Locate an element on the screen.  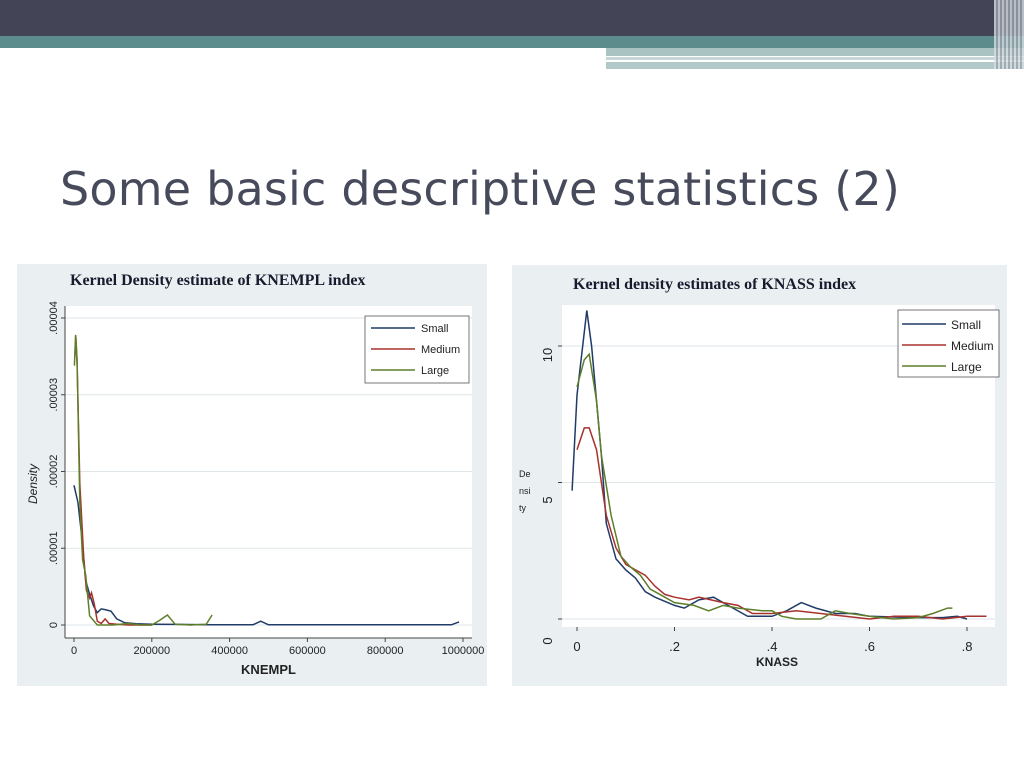
chart-title: Kernel Density estimate of KNEMPL index is located at coordinates (218, 280).